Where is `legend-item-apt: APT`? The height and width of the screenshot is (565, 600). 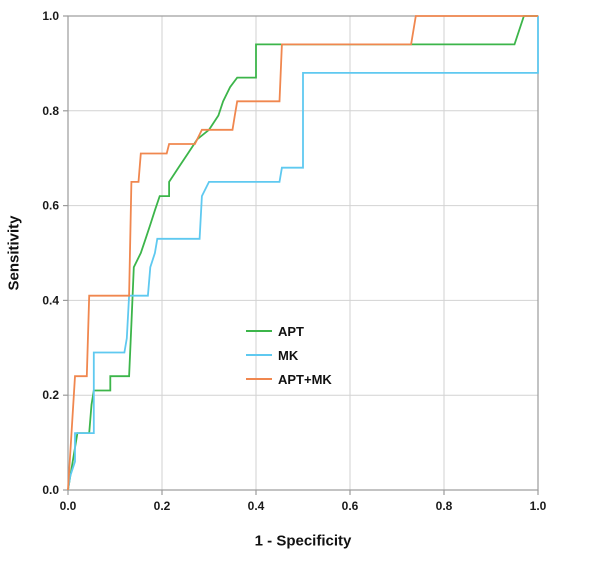 legend-item-apt: APT is located at coordinates (289, 331).